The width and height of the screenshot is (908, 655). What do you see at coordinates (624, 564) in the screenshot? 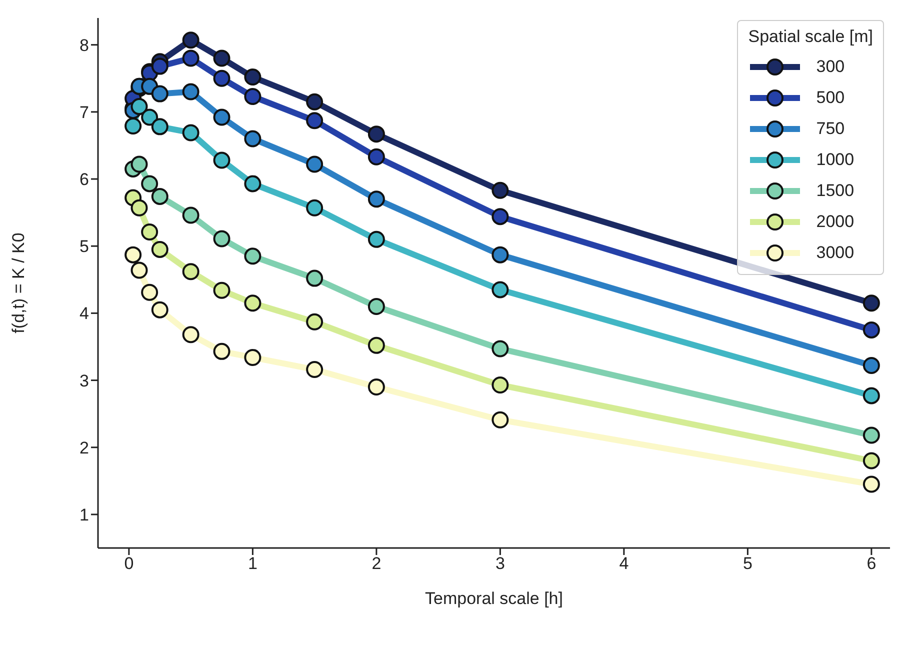
I see `x-tick-label: 4` at bounding box center [624, 564].